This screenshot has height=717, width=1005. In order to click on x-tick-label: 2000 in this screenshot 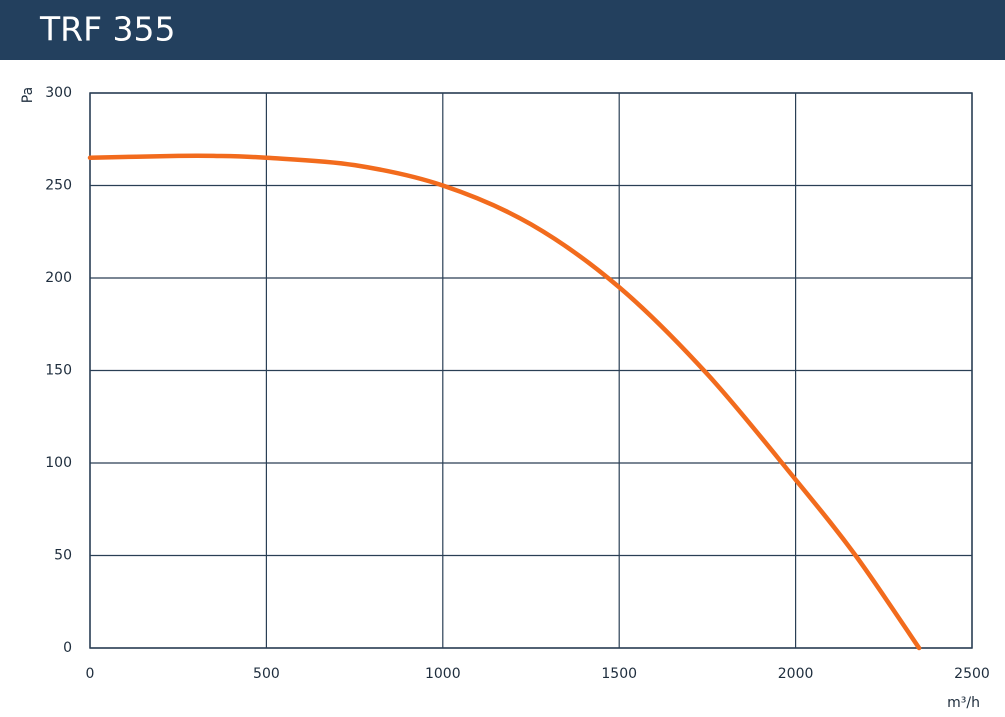, I will do `click(796, 674)`.